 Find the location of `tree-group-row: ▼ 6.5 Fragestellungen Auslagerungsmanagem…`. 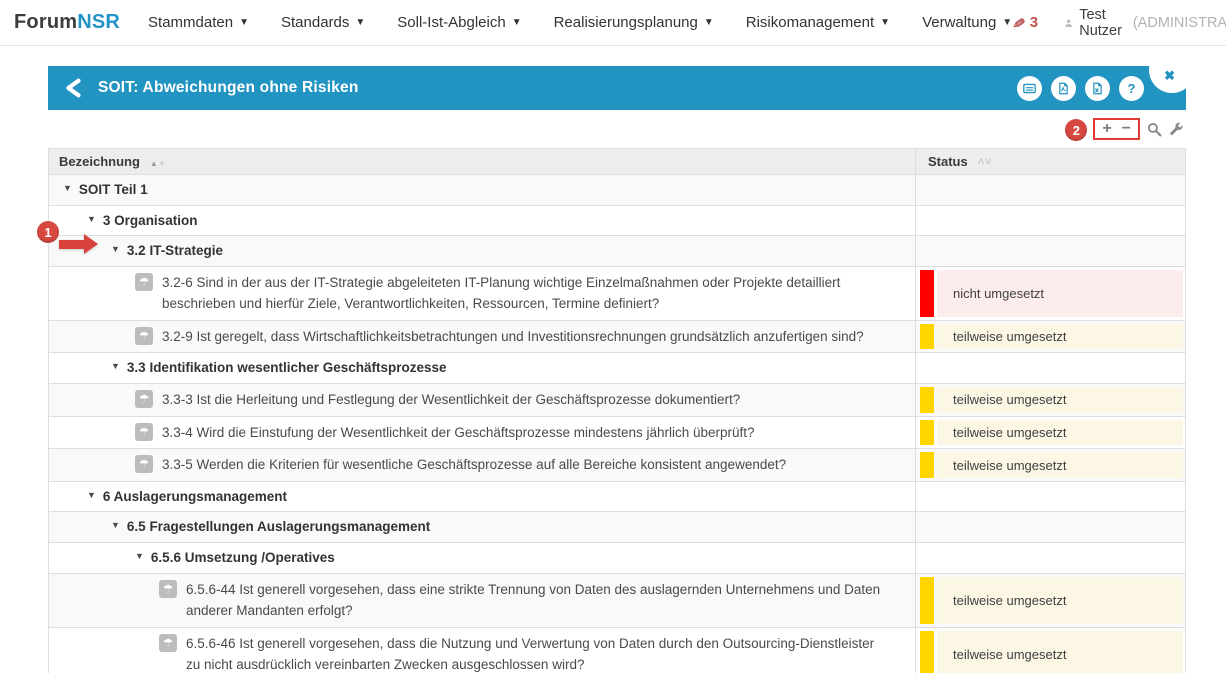

tree-group-row: ▼ 6.5 Fragestellungen Auslagerungsmanagem… is located at coordinates (617, 527).